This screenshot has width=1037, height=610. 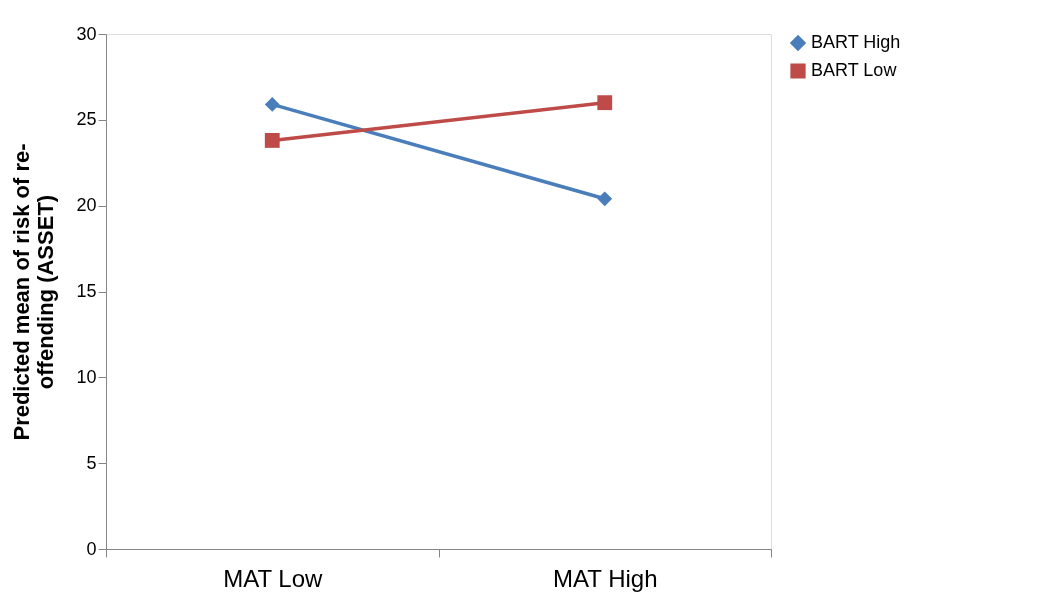 What do you see at coordinates (34, 292) in the screenshot?
I see `y-axis-title: Predicted mean of risk of re-offending (ASSET)` at bounding box center [34, 292].